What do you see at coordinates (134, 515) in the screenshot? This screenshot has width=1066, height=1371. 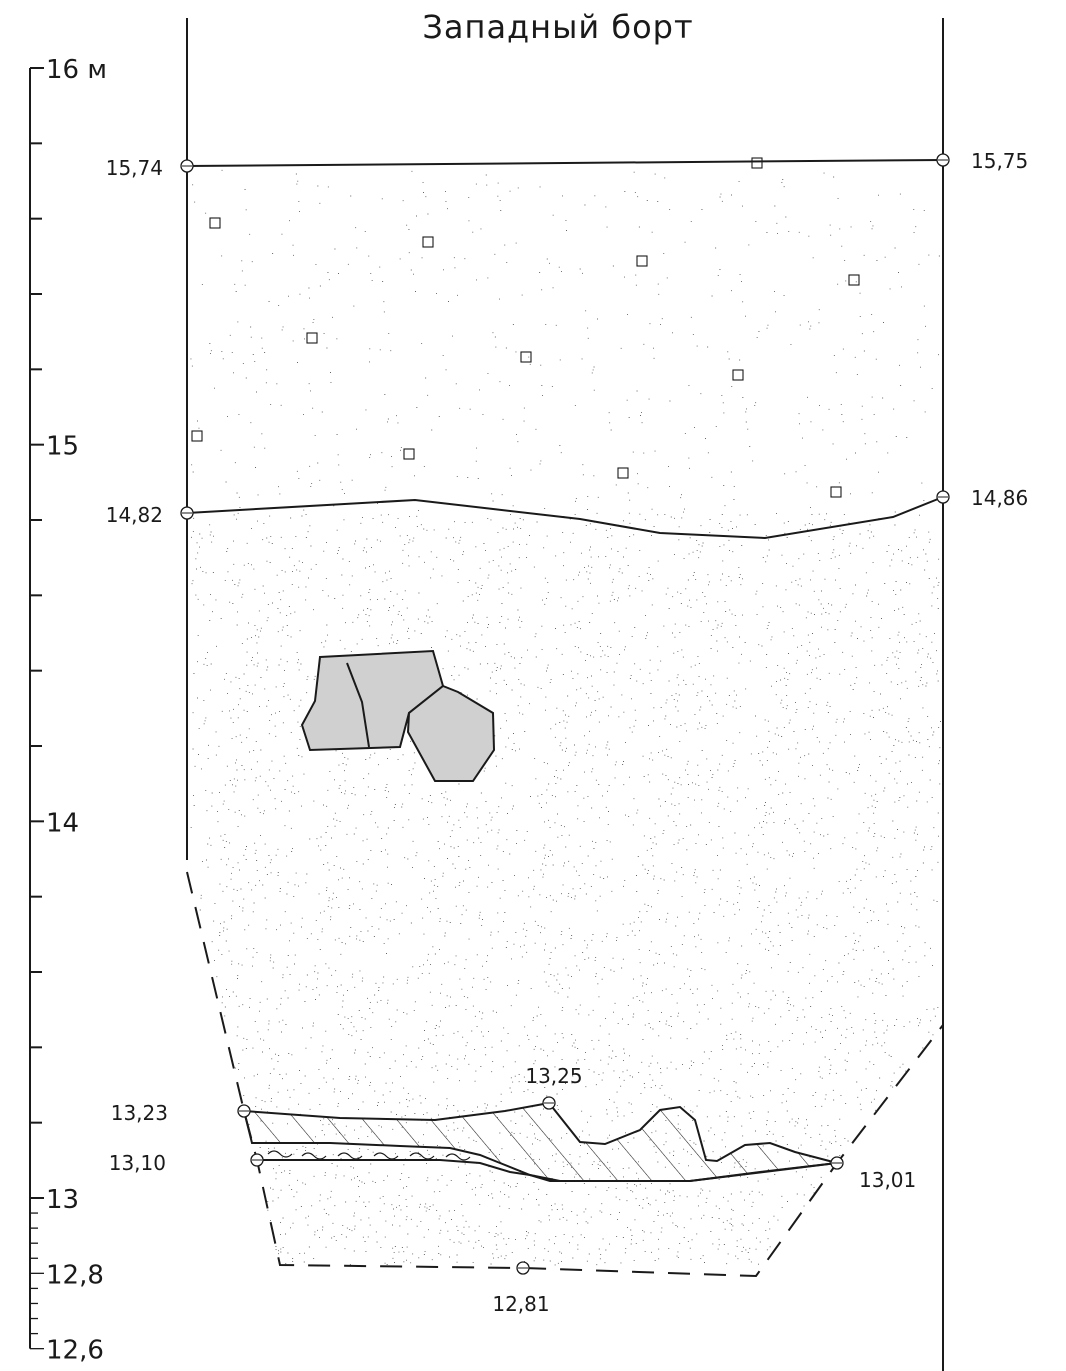 I see `elev-mid-left: 14,82` at bounding box center [134, 515].